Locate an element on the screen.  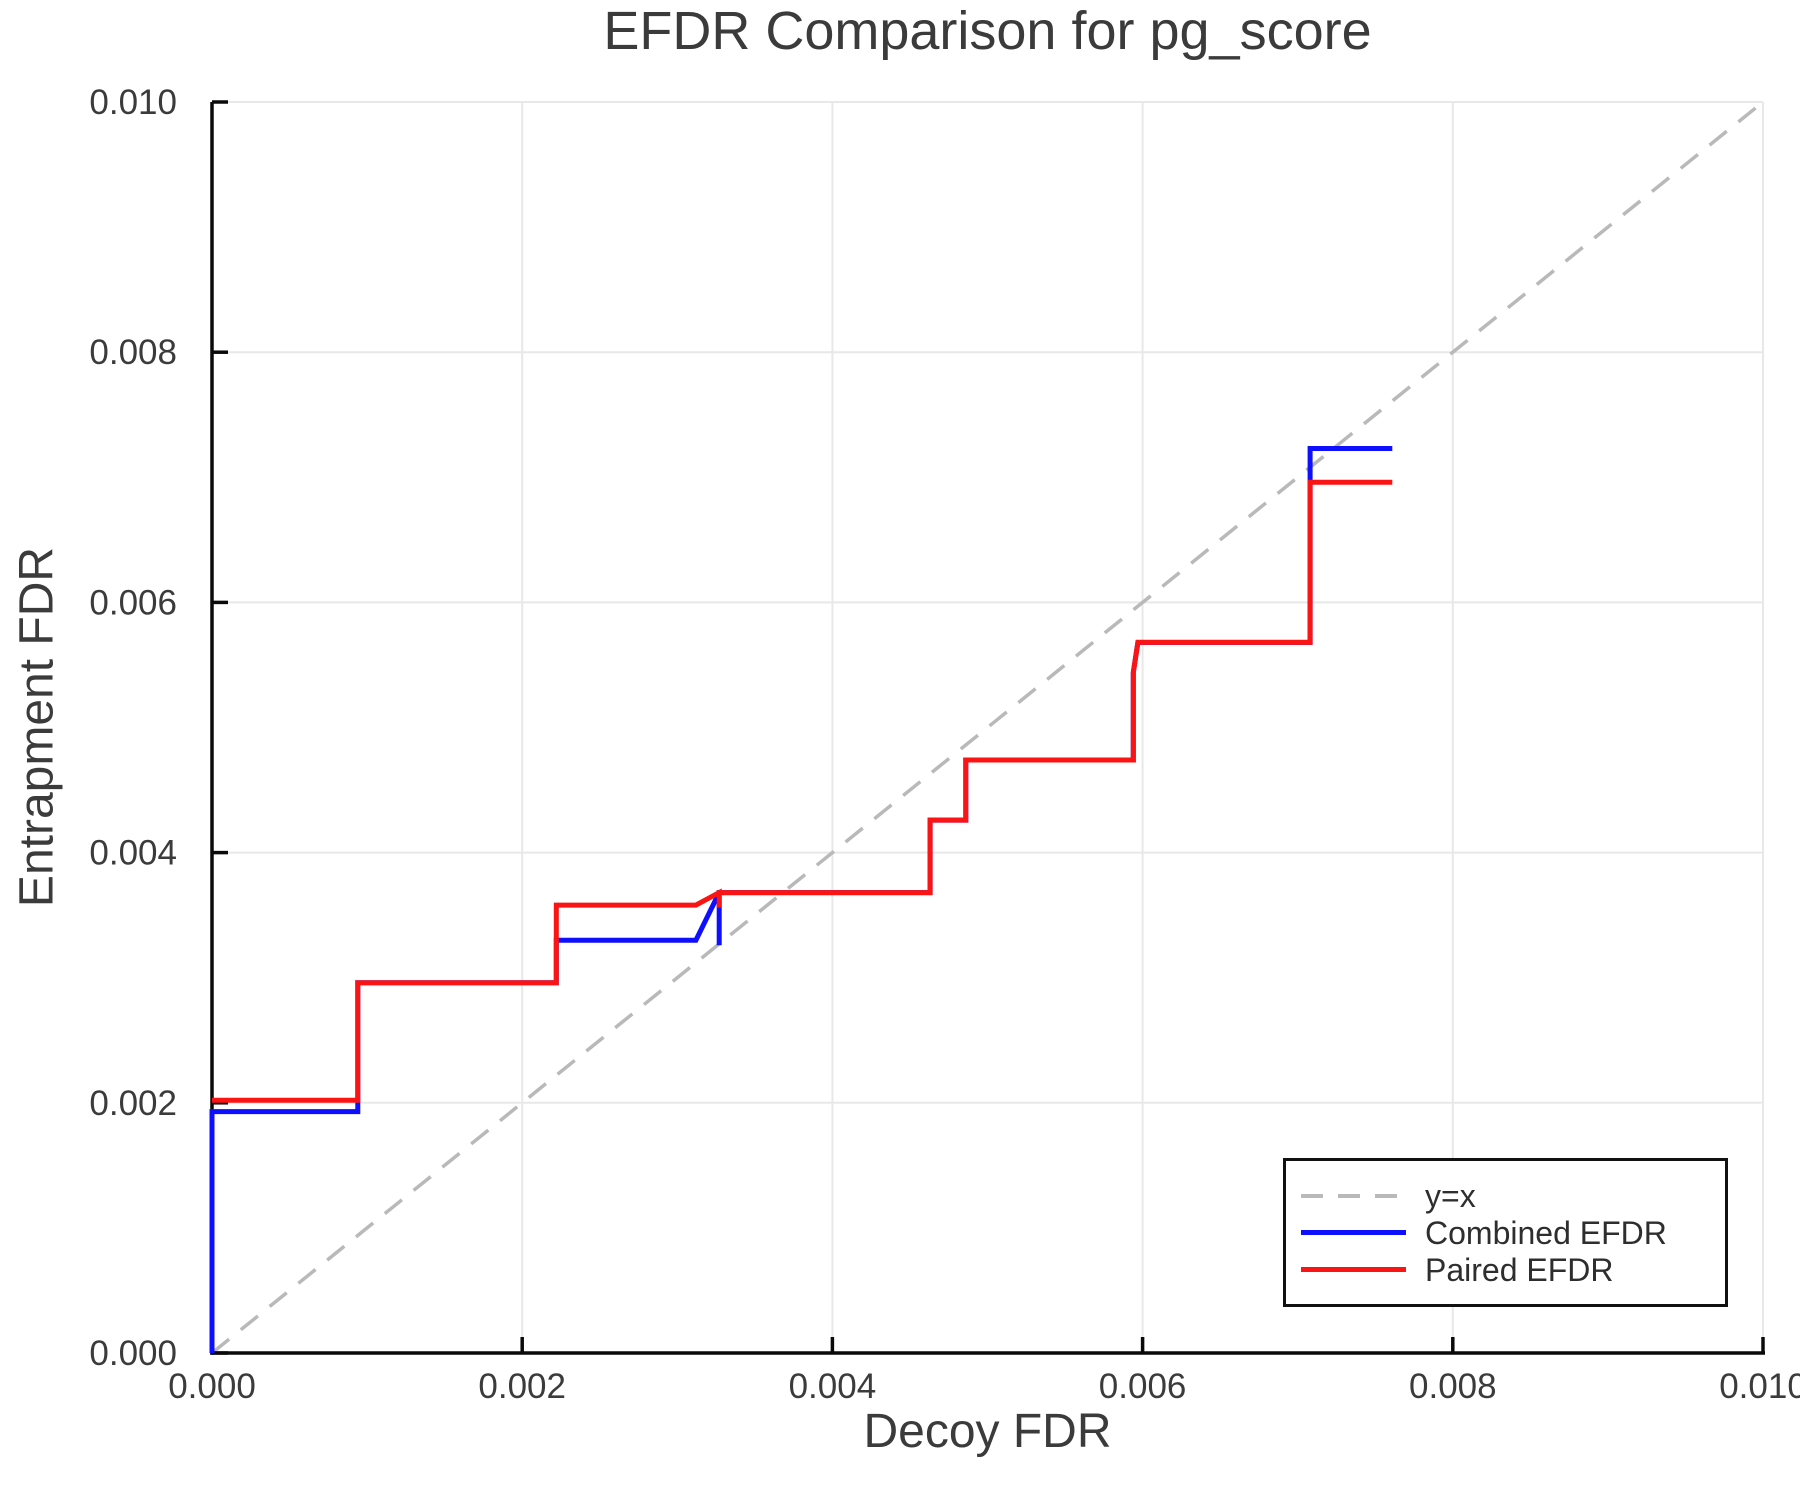
legend-label-identity: y=x is located at coordinates (1450, 1195).